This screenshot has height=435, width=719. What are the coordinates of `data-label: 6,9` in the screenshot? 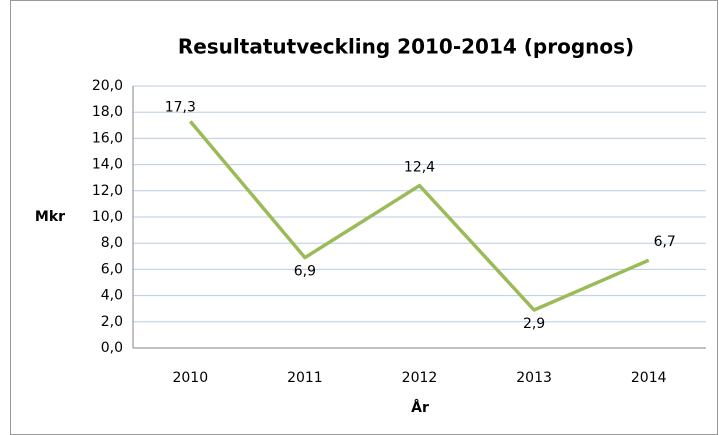 It's located at (305, 272).